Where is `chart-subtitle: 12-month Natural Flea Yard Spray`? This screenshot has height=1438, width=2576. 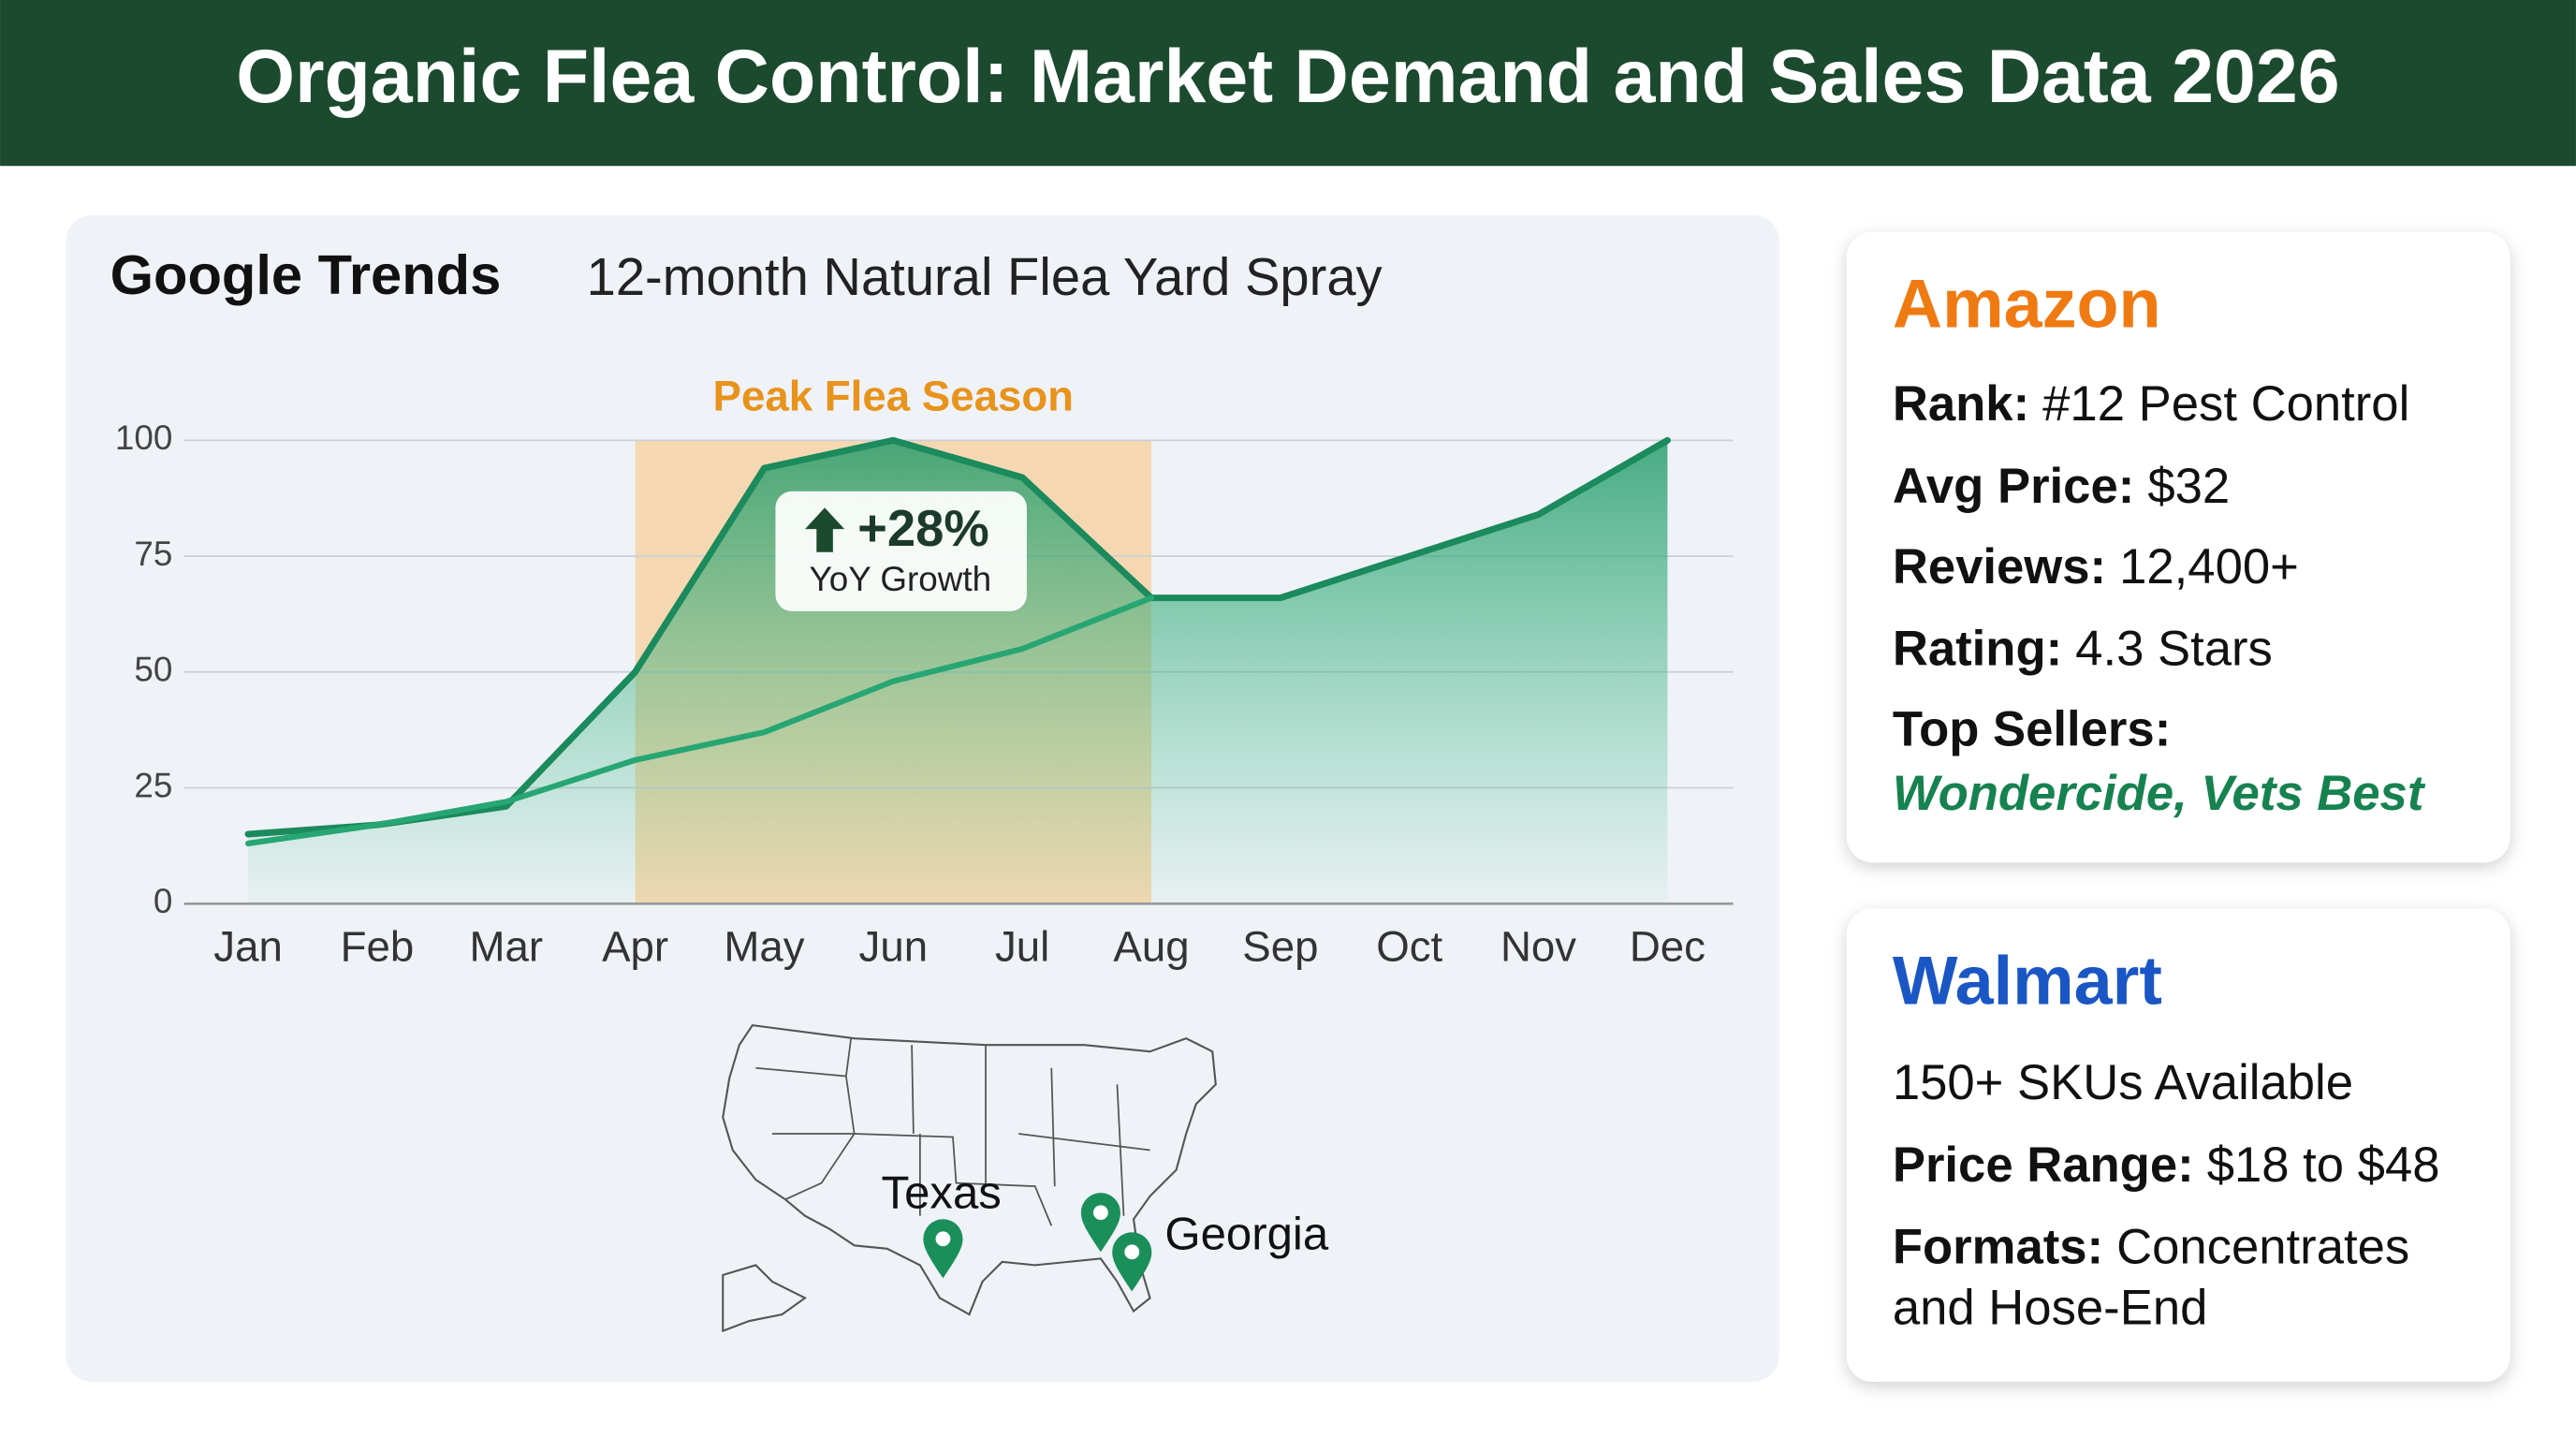
chart-subtitle: 12-month Natural Flea Yard Spray is located at coordinates (985, 276).